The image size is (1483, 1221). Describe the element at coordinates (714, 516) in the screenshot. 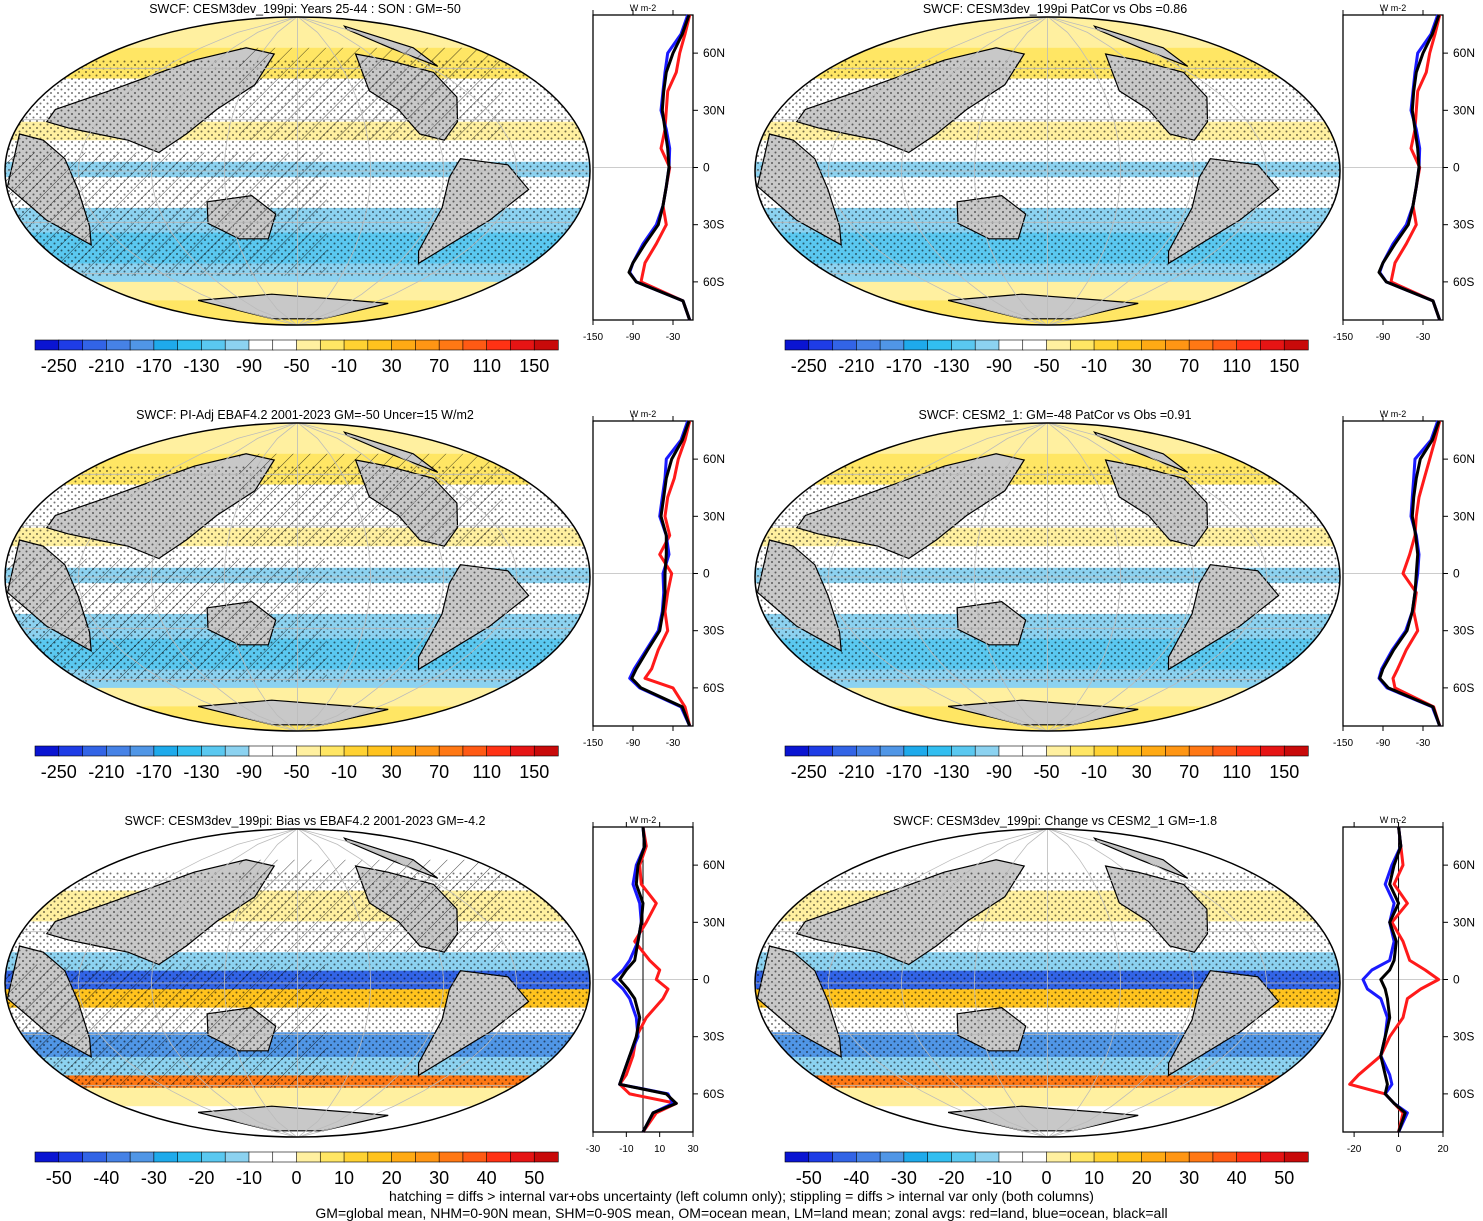

I see `y-tick-label: 30N` at that location.